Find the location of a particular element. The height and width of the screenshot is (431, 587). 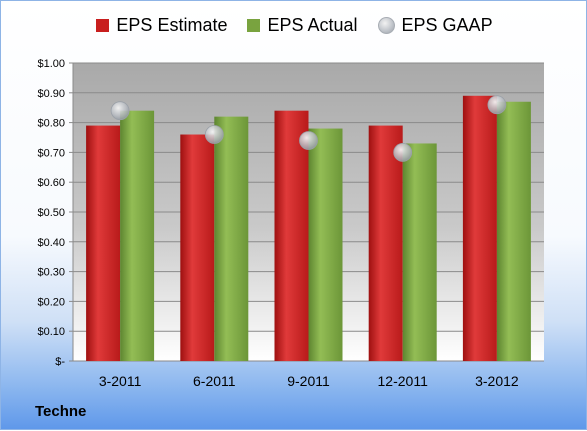

y-tick-label: $0.50 is located at coordinates (51, 213).